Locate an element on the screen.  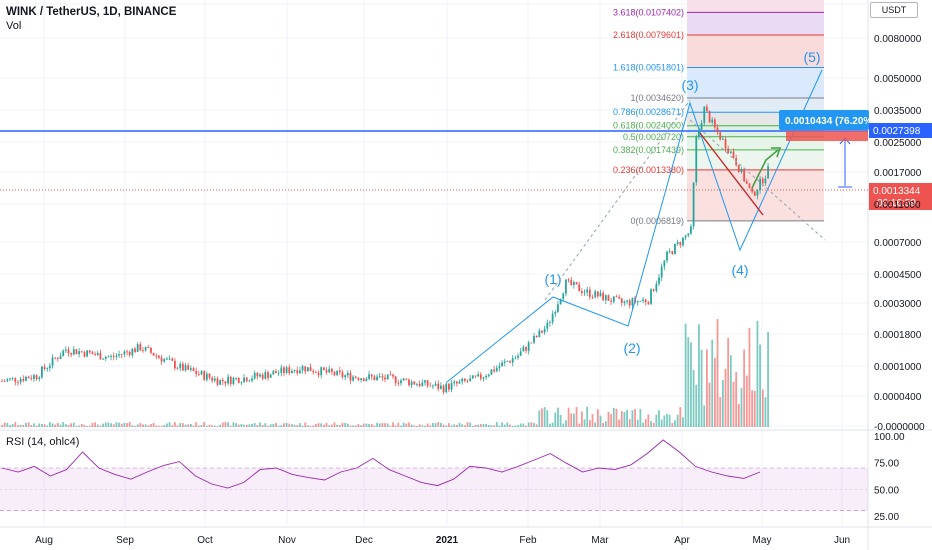
wave-label: (2) is located at coordinates (631, 348).